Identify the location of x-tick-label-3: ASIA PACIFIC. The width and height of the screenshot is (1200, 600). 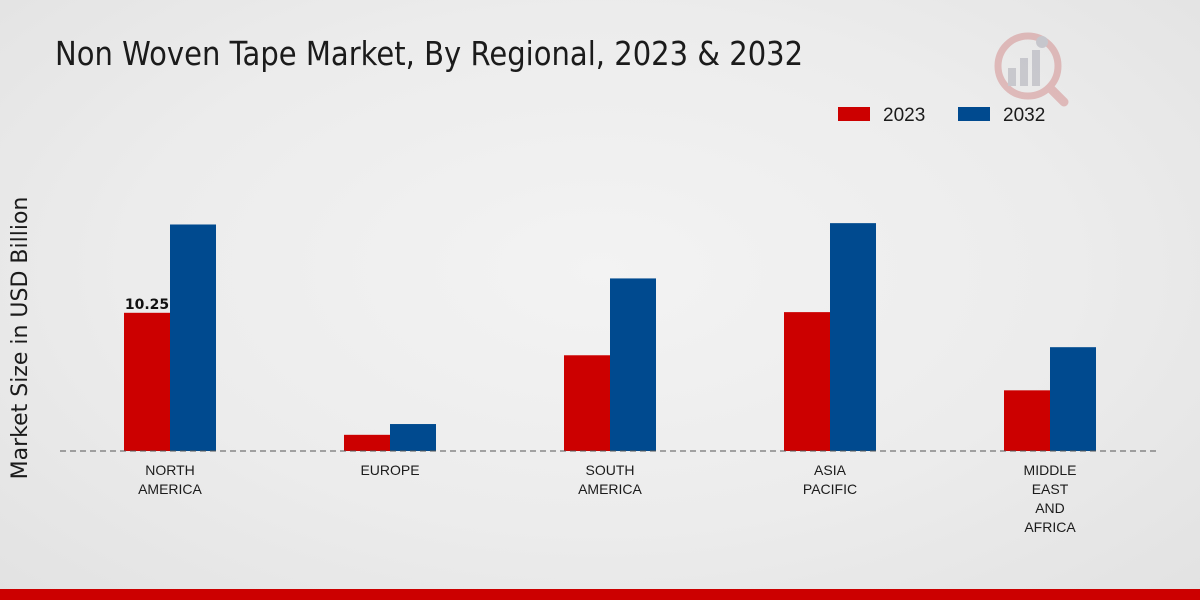
(830, 479).